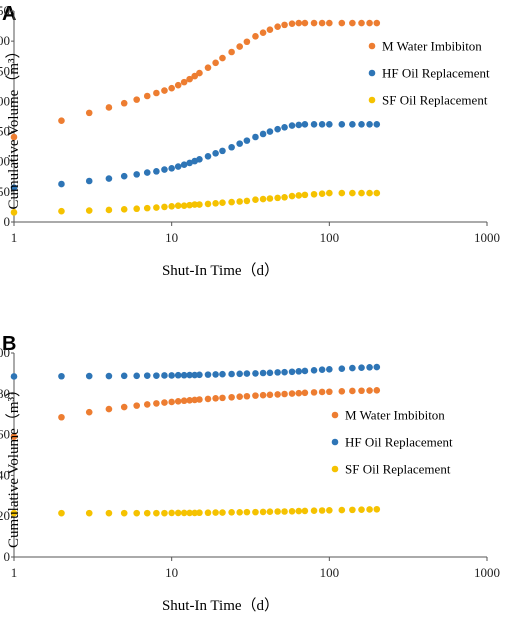 The width and height of the screenshot is (519, 618). Describe the element at coordinates (5, 474) in the screenshot. I see `y-tick-label: 40` at that location.